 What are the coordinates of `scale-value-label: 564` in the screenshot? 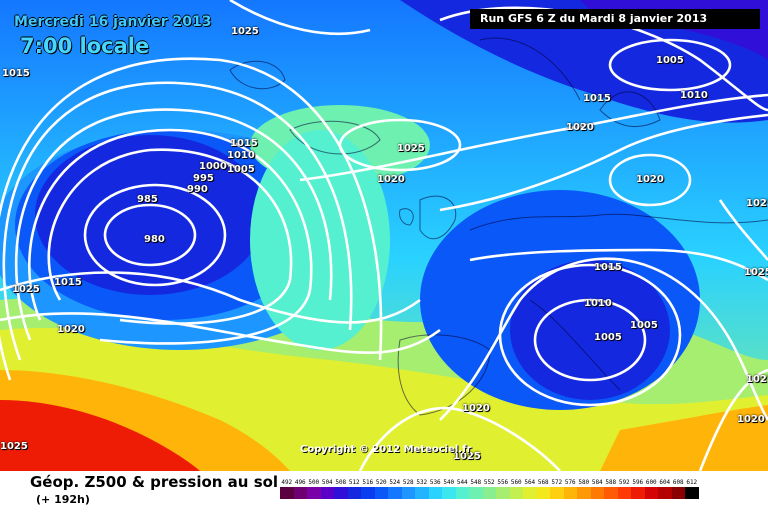 It's located at (530, 482).